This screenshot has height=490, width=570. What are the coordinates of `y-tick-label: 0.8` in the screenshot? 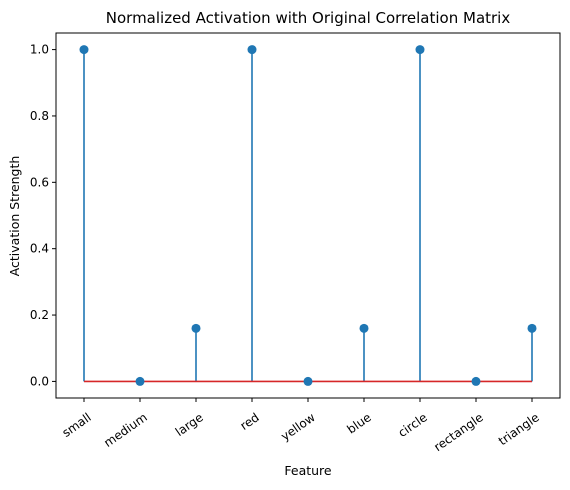 It's located at (39, 116).